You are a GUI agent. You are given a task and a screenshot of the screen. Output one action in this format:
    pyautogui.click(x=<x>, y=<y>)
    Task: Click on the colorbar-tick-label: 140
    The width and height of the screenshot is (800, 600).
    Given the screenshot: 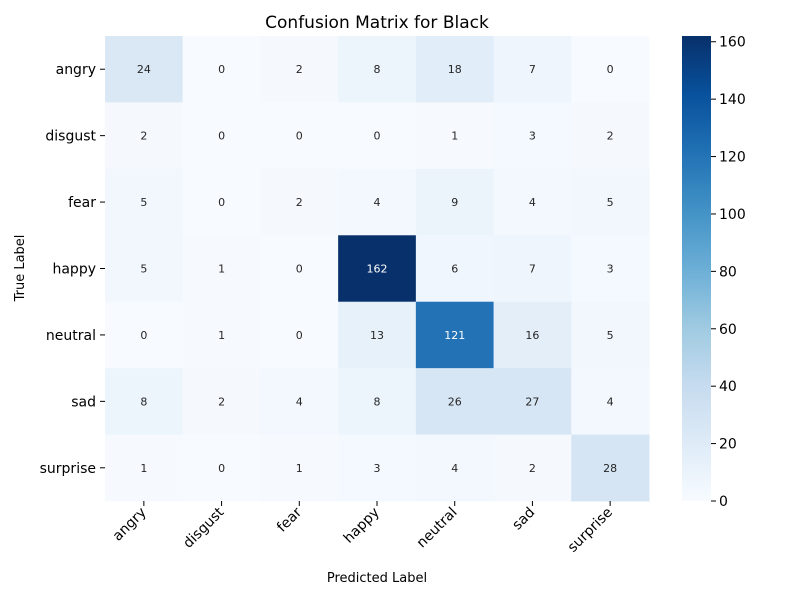 What is the action you would take?
    pyautogui.click(x=732, y=100)
    